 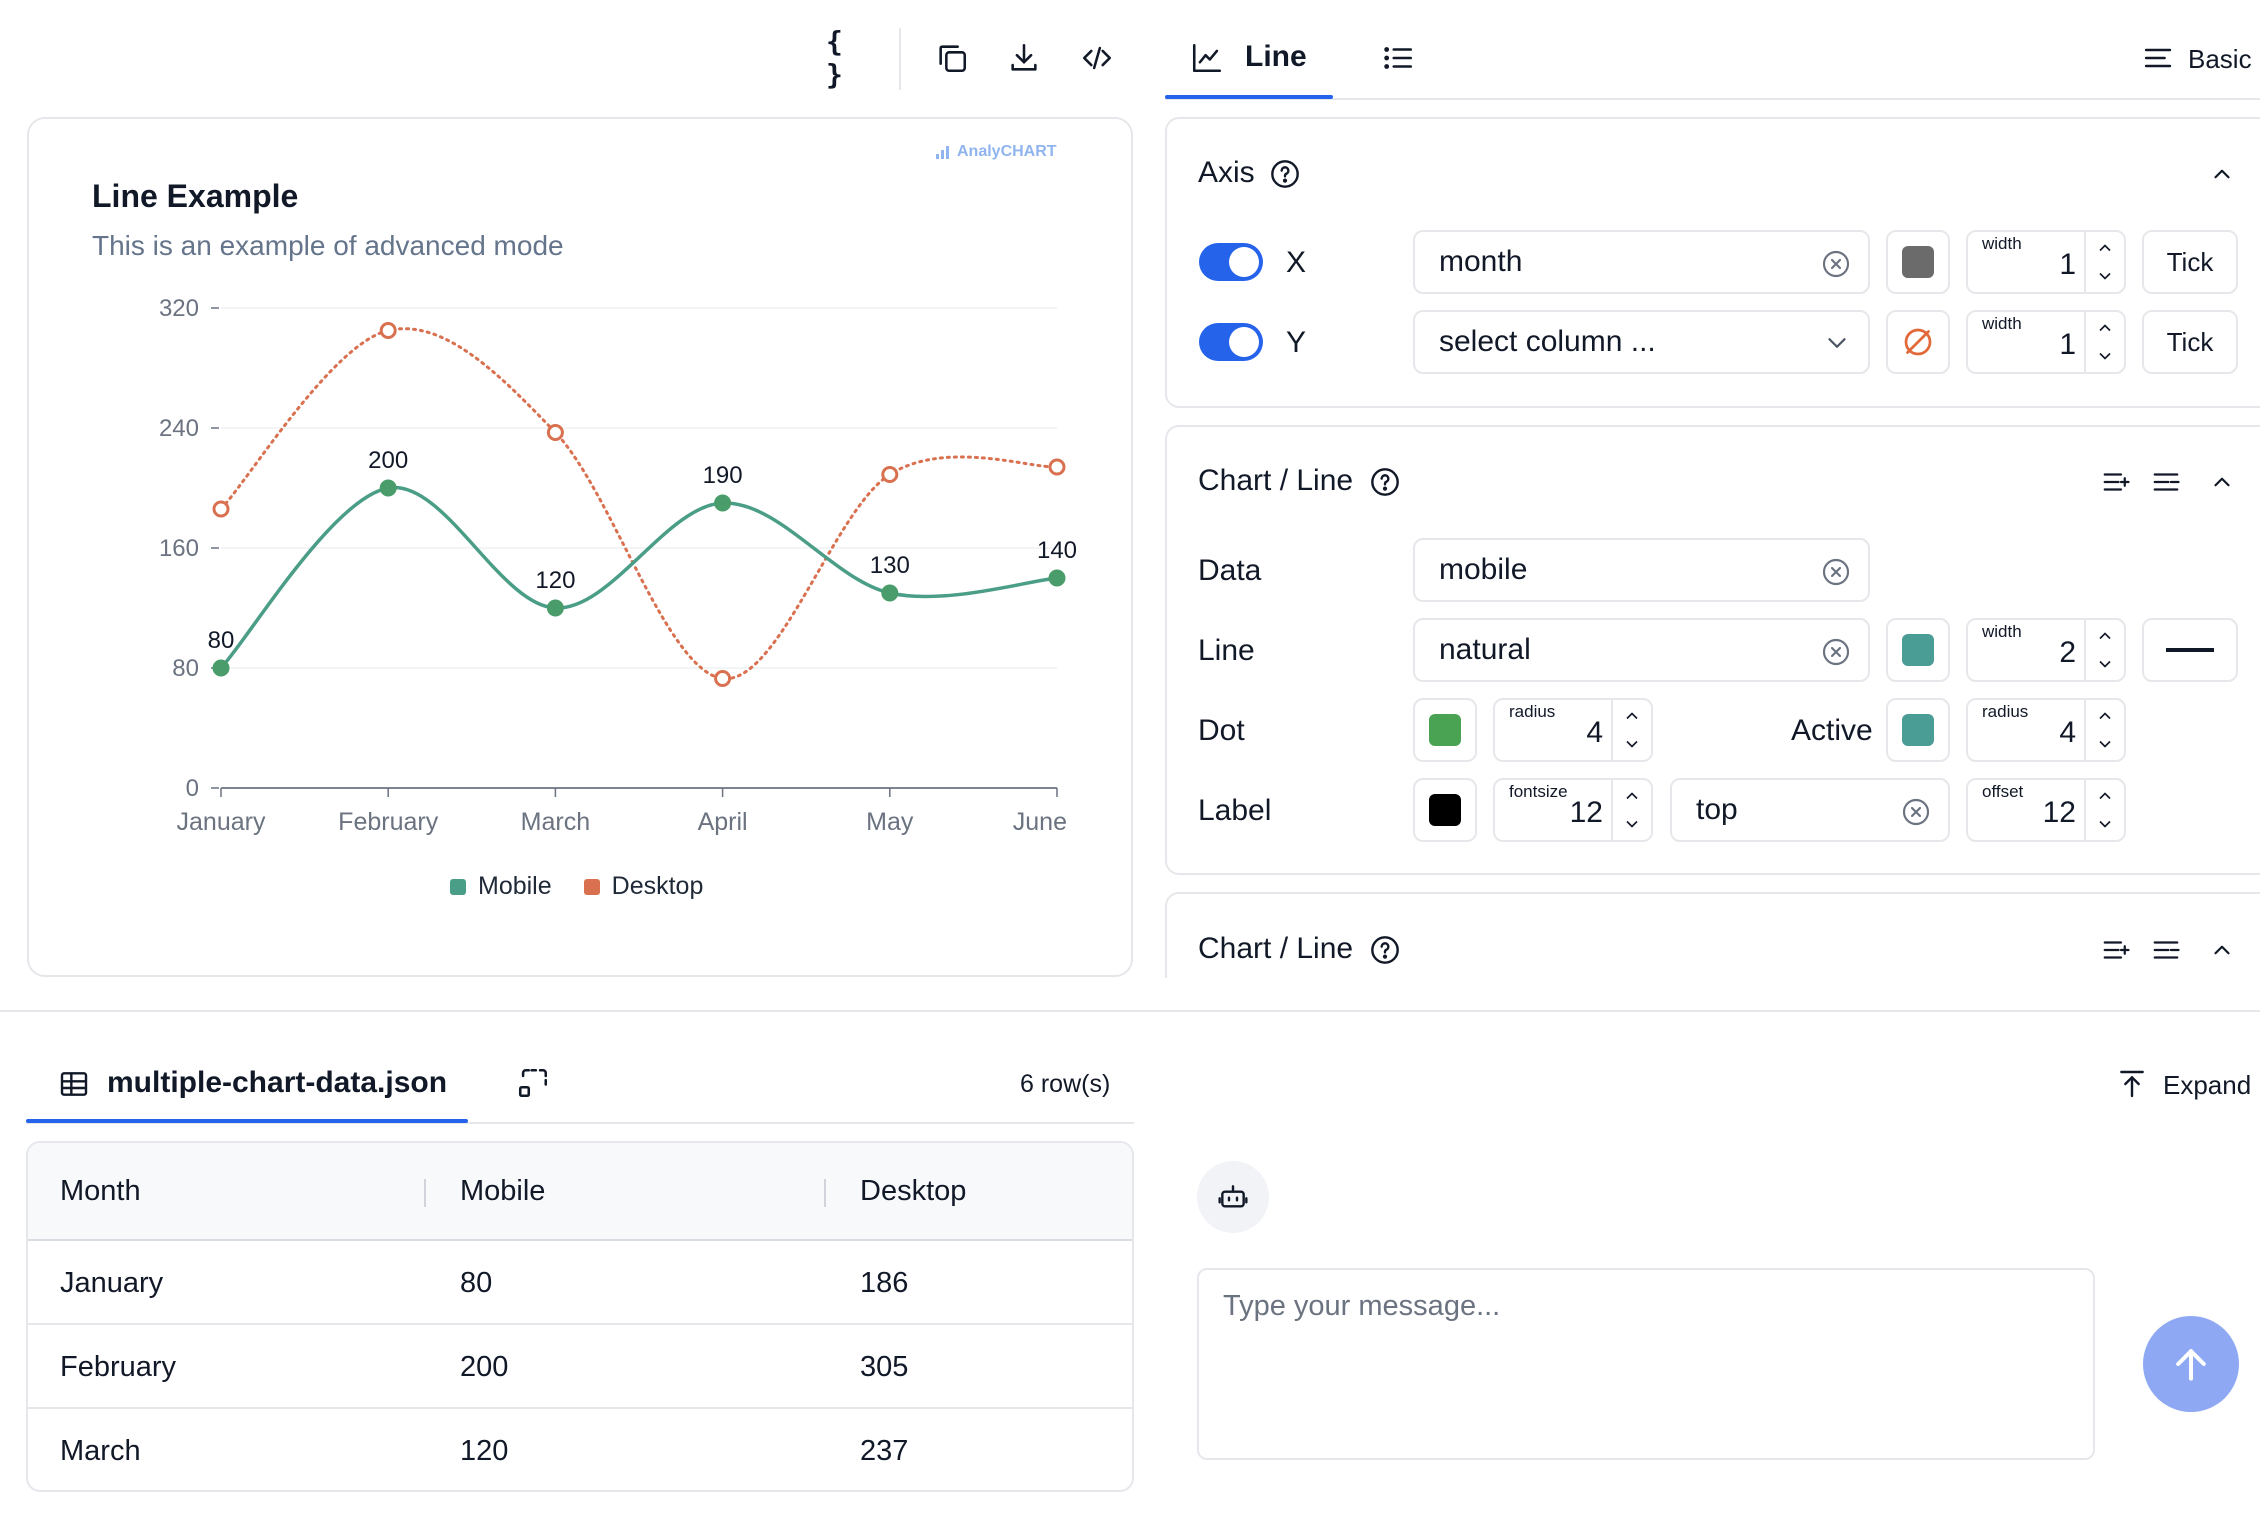 I want to click on x-column-clear-button, so click(x=1836, y=264).